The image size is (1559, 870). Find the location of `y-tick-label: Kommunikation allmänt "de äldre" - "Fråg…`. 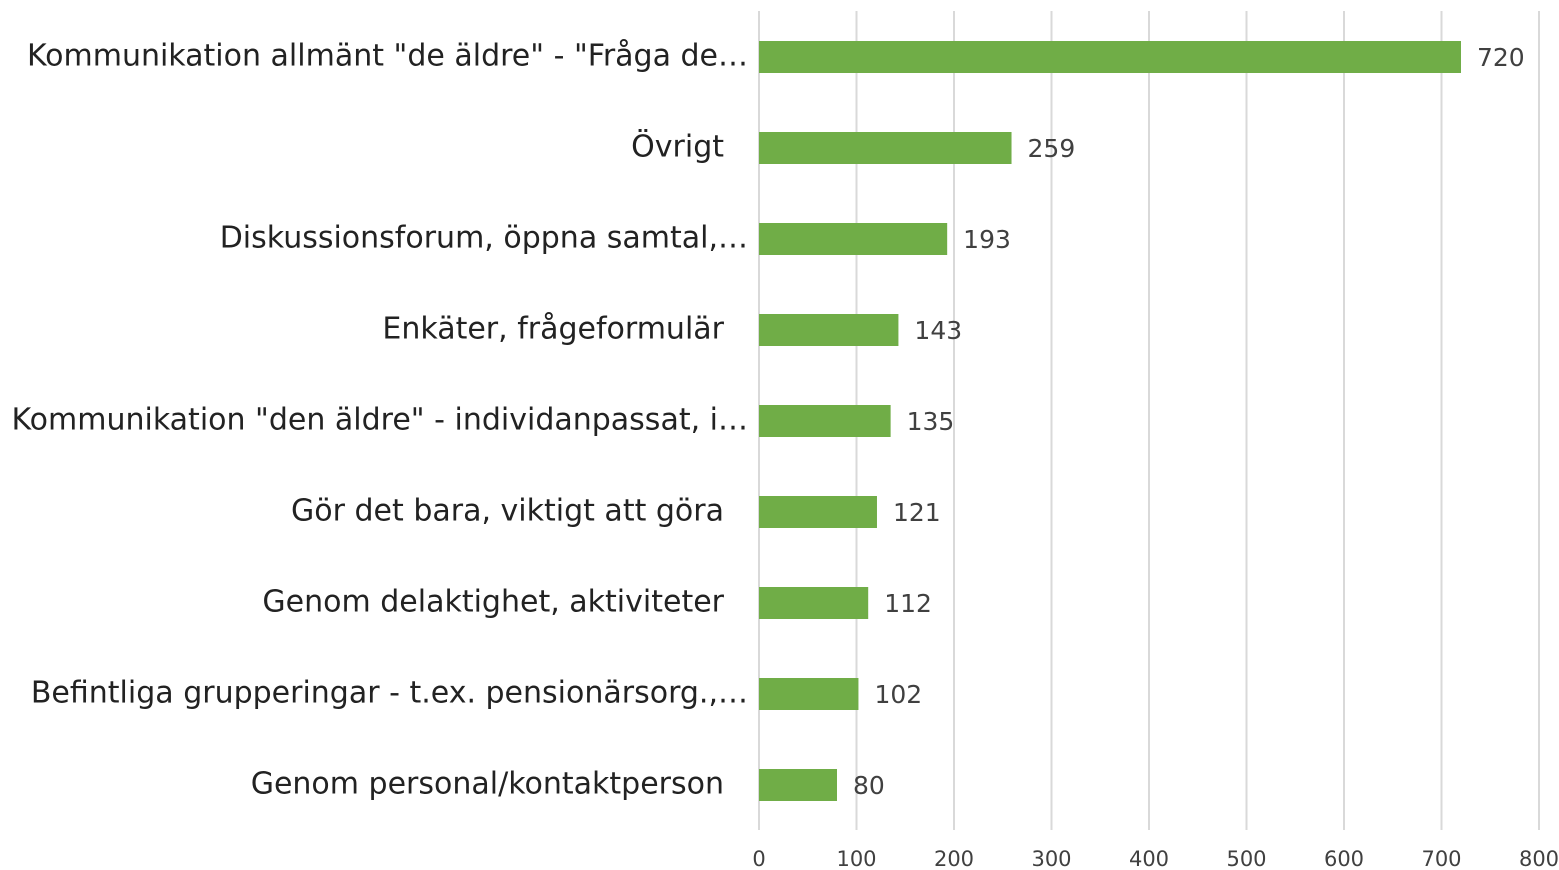

y-tick-label: Kommunikation allmänt "de äldre" - "Fråg… is located at coordinates (387, 56).